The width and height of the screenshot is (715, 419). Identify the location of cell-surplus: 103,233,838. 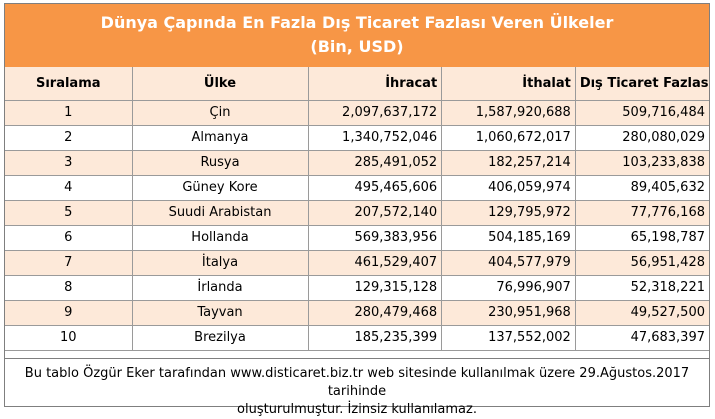
(642, 163).